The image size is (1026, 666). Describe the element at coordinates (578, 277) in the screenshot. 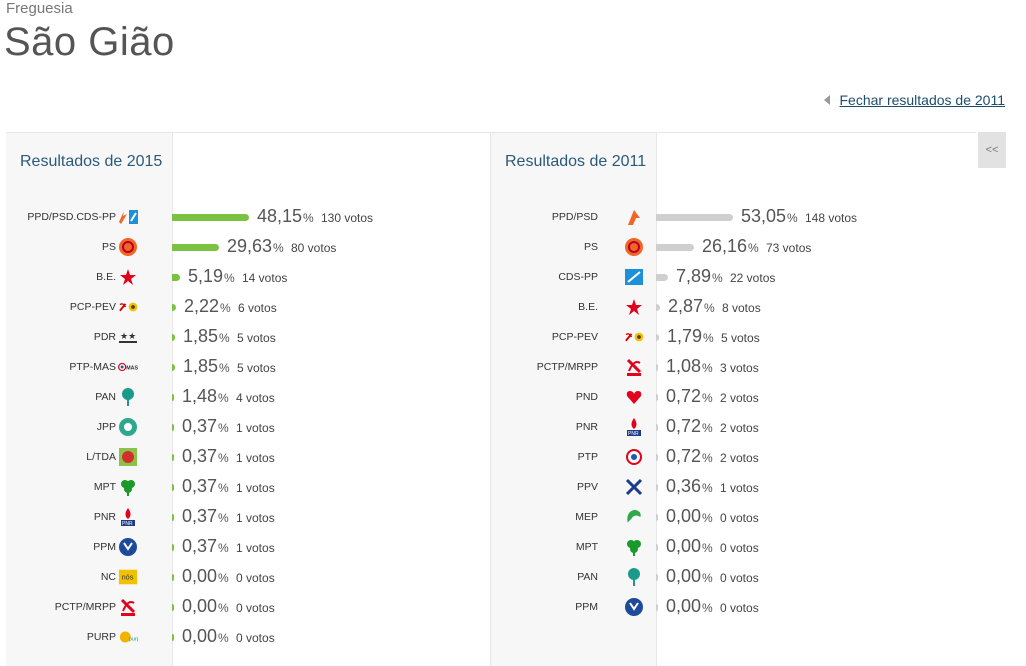

I see `party-name: CDS-PP` at that location.